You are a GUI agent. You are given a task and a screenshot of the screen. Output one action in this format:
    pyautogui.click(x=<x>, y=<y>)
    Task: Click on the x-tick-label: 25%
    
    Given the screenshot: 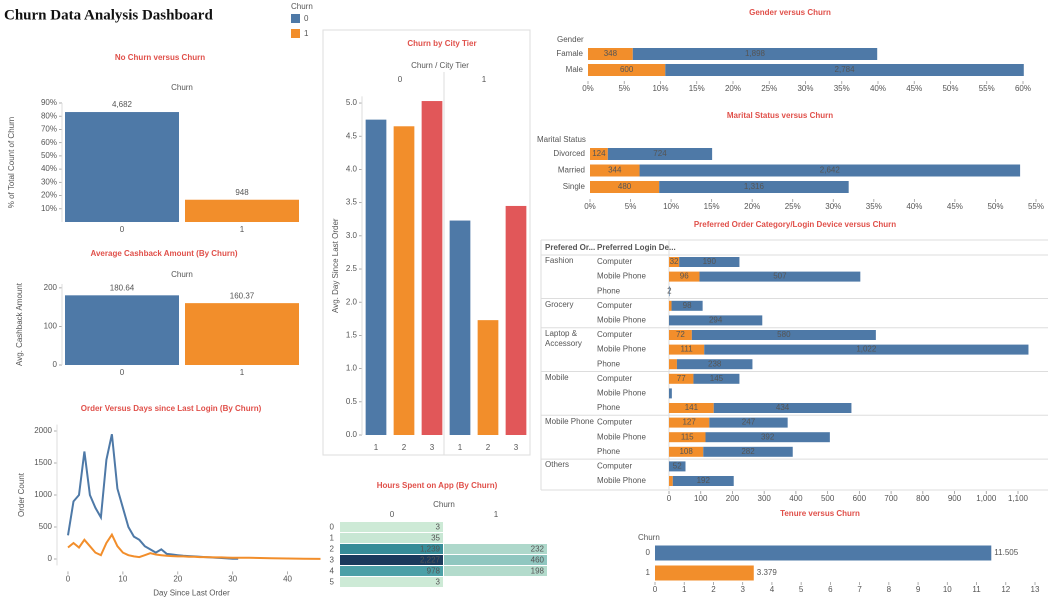 What is the action you would take?
    pyautogui.click(x=769, y=88)
    